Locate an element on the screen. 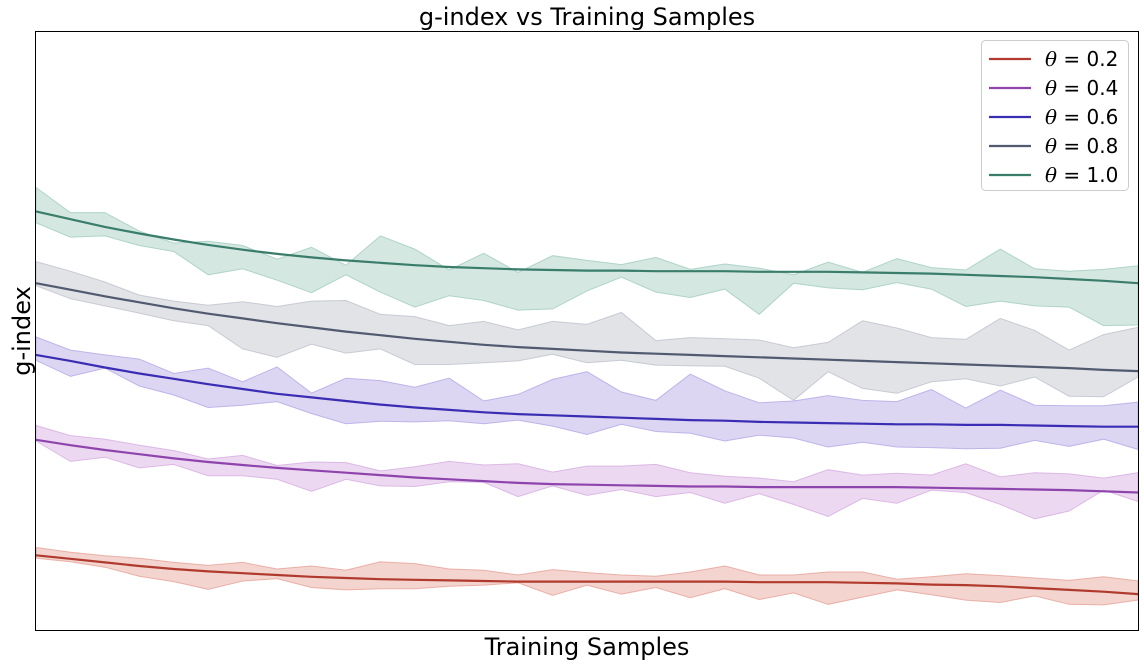  legend-label-3: θ = 0.6 is located at coordinates (1081, 117).